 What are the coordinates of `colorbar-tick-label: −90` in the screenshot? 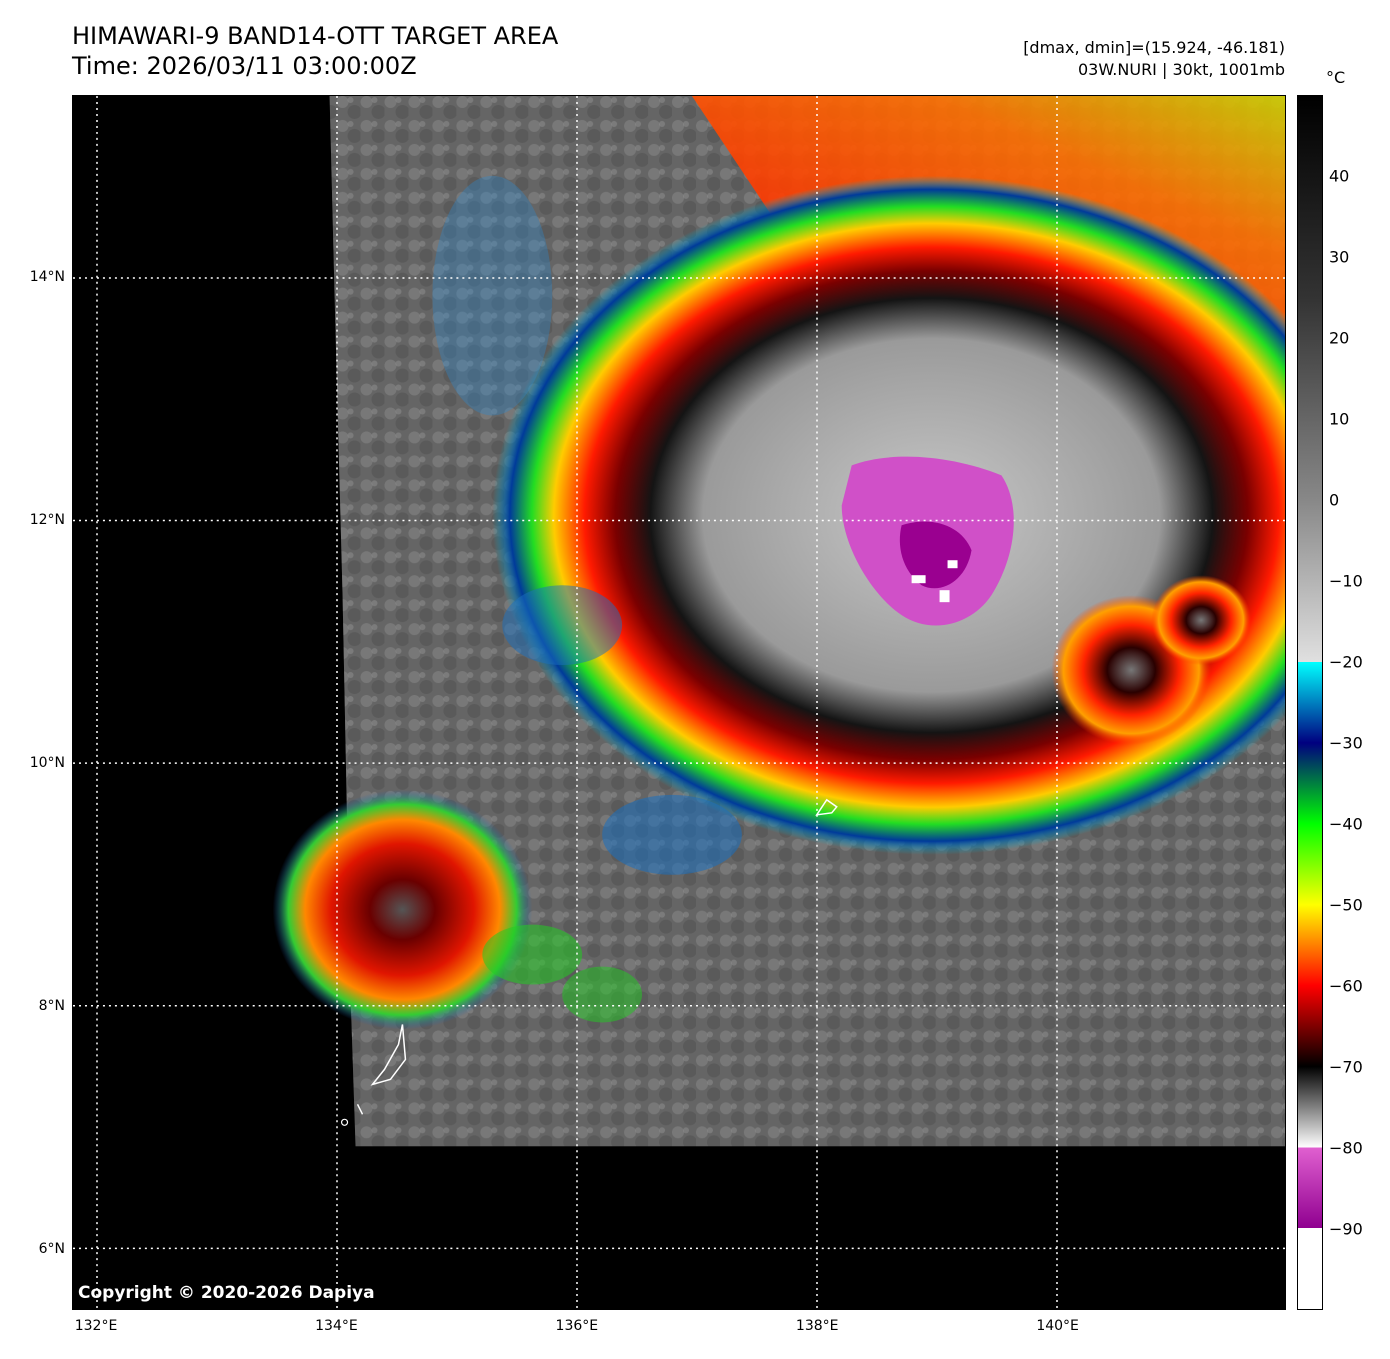 It's located at (1346, 1229).